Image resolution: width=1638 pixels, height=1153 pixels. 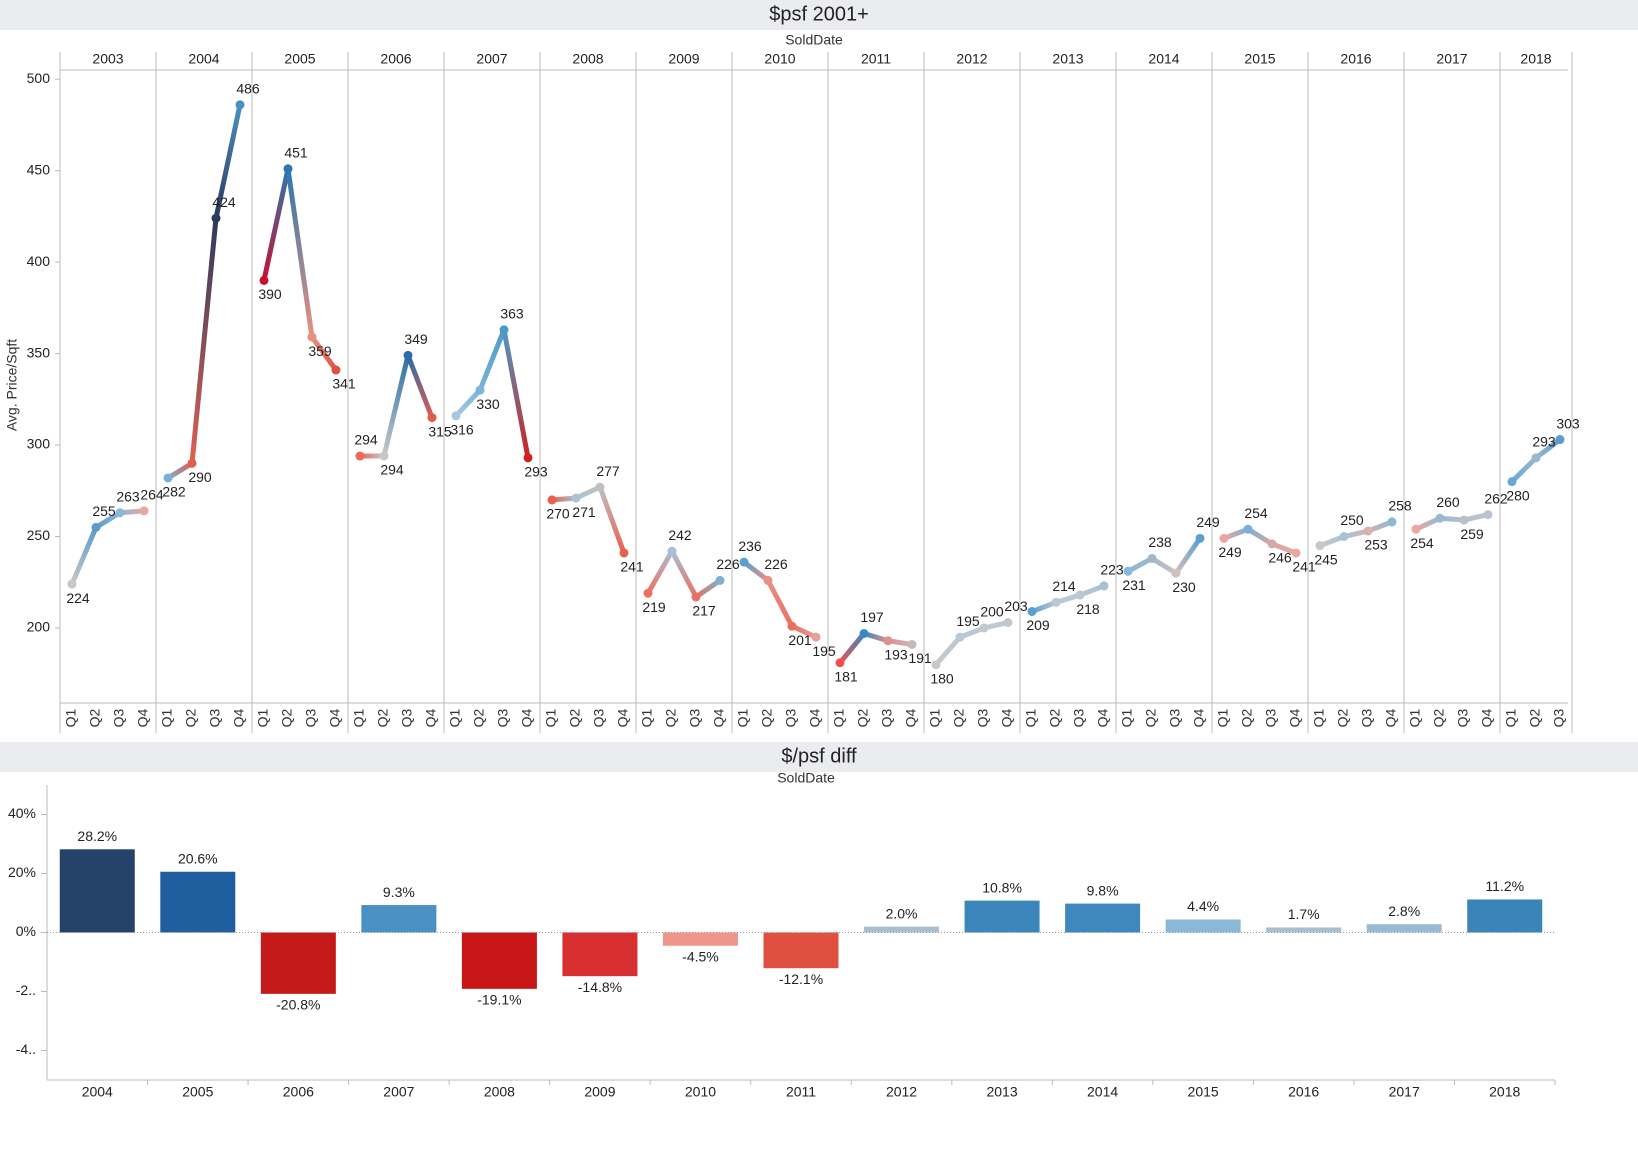 What do you see at coordinates (942, 678) in the screenshot?
I see `data-label: 180` at bounding box center [942, 678].